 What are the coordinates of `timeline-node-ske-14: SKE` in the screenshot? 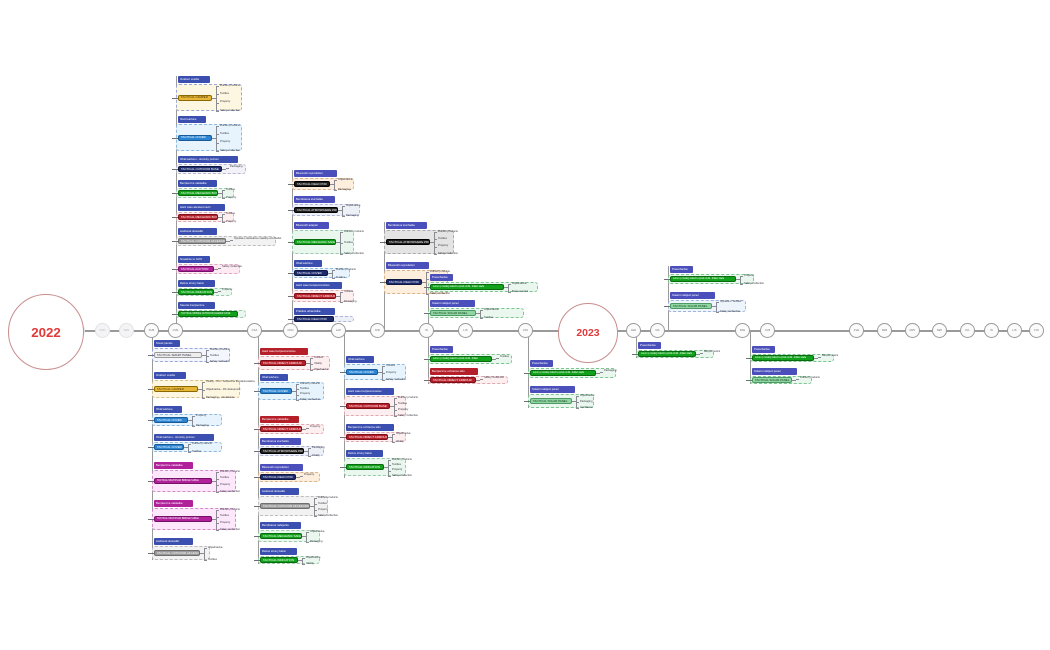 It's located at (742, 330).